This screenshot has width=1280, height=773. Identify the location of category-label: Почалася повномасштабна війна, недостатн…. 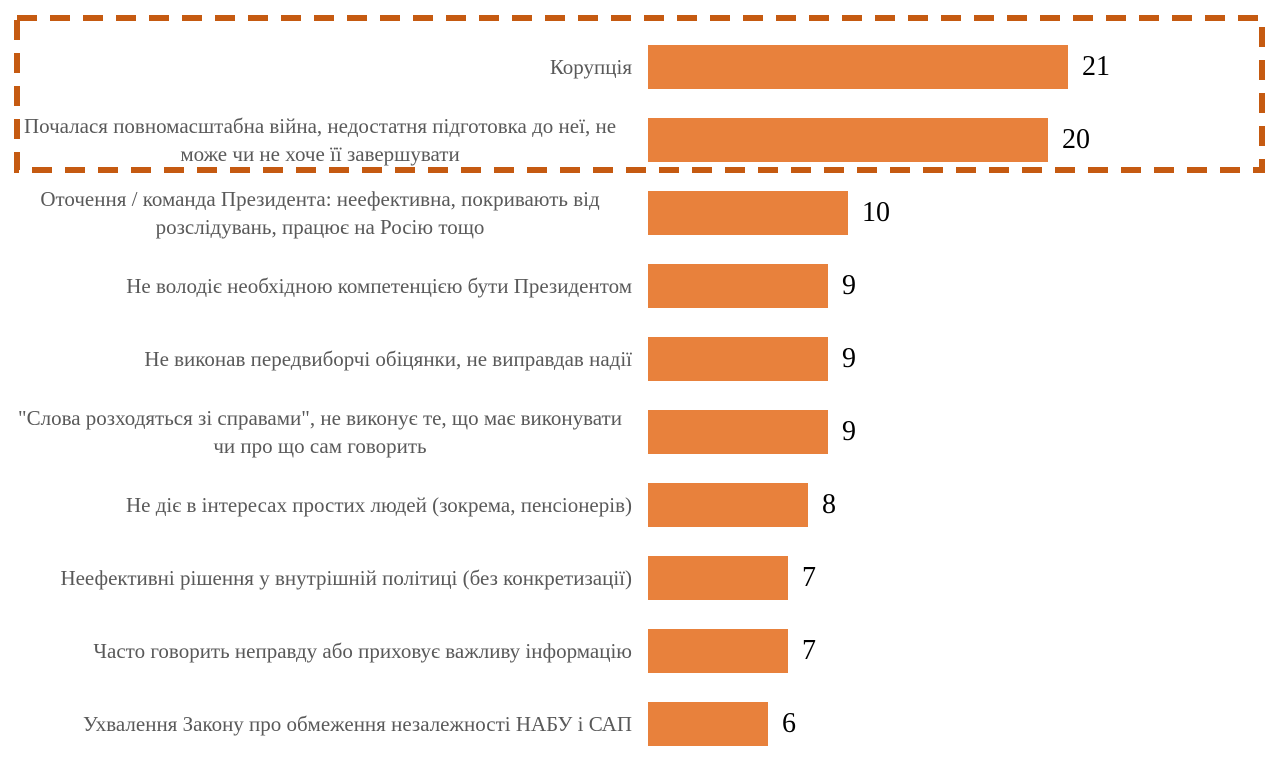
(320, 139).